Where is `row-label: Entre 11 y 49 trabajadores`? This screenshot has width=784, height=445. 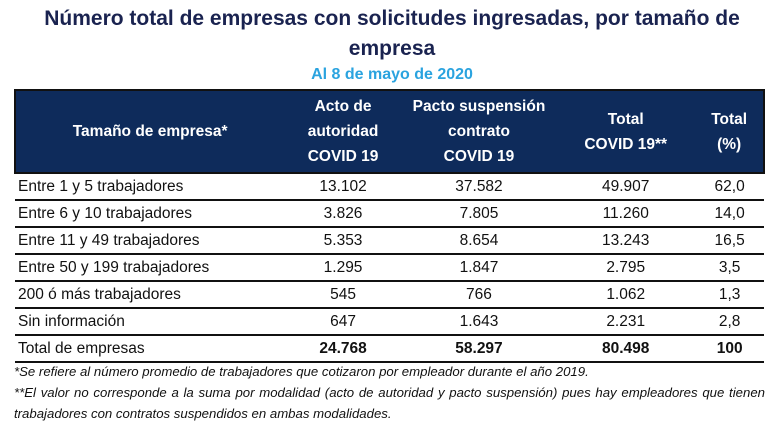
row-label: Entre 11 y 49 trabajadores is located at coordinates (150, 241).